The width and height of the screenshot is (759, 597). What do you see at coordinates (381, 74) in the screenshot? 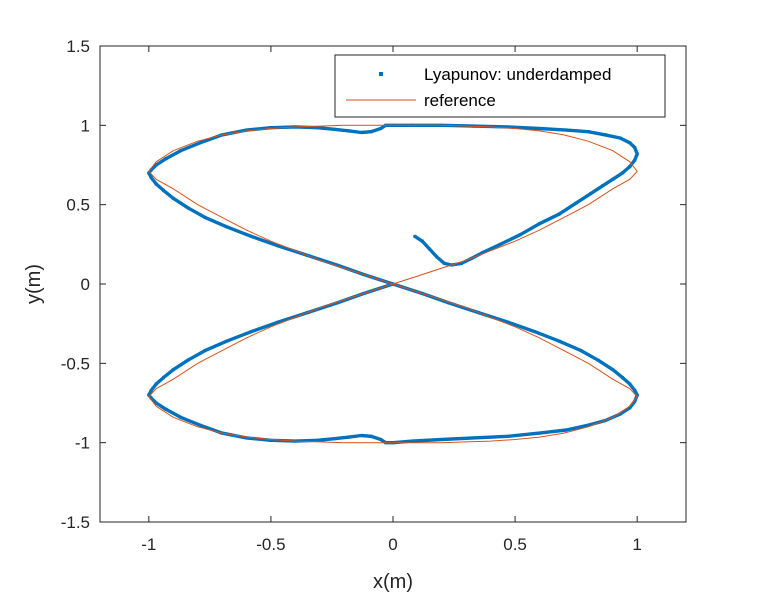
I see `legend-marker-dots` at bounding box center [381, 74].